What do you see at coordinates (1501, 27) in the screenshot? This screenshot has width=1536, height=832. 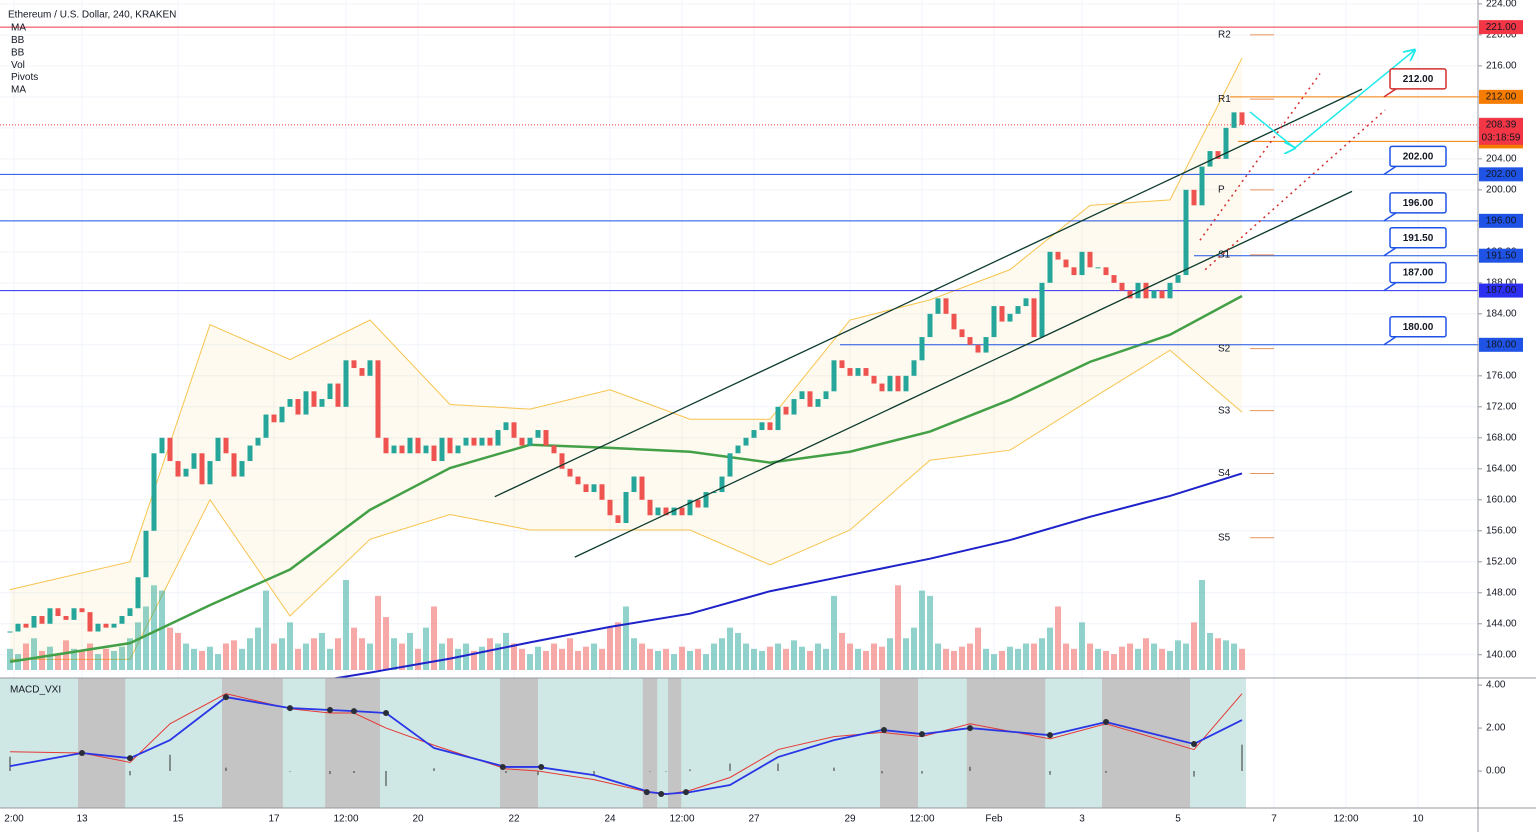 I see `level-axis-label: 221.00` at bounding box center [1501, 27].